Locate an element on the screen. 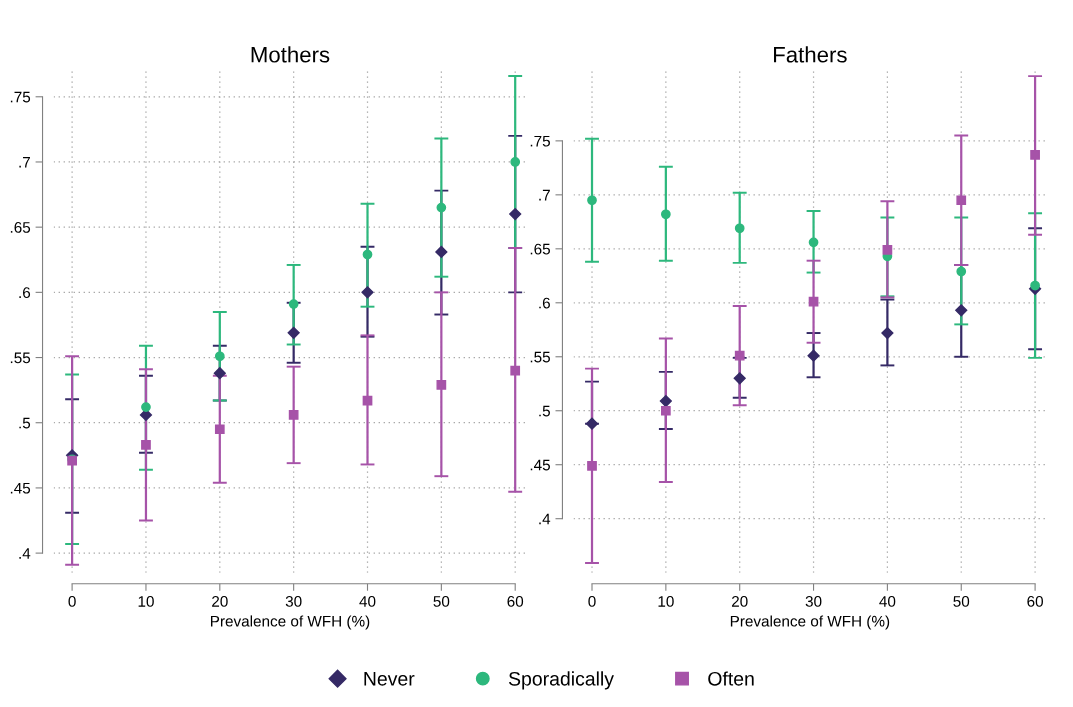  legend-label: Never is located at coordinates (389, 679).